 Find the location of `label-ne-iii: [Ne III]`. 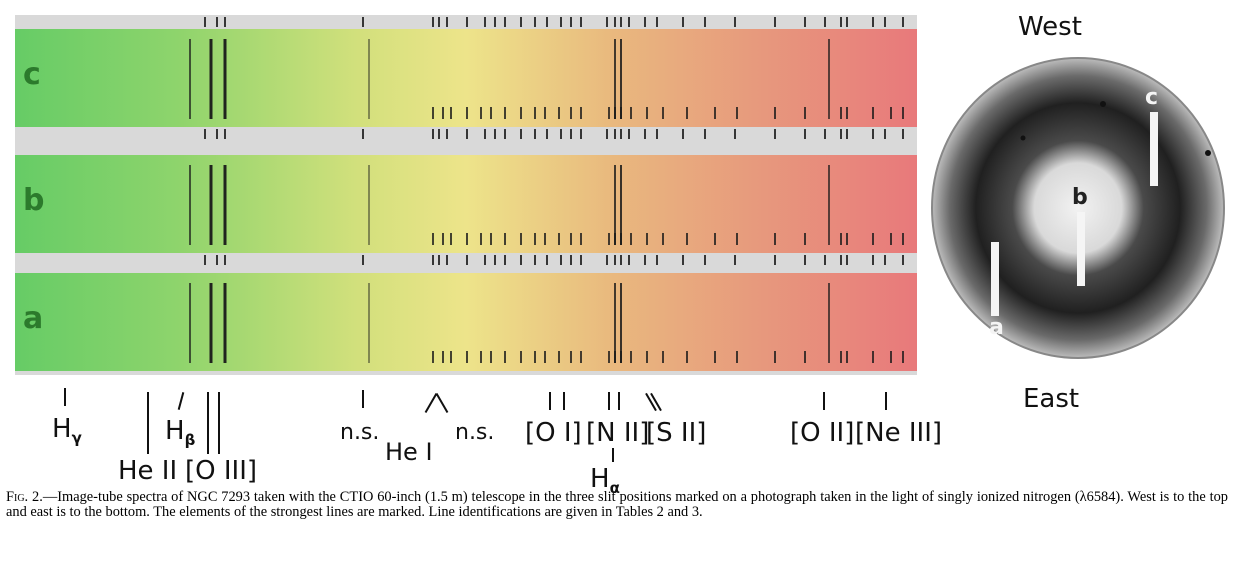

label-ne-iii: [Ne III] is located at coordinates (899, 433).